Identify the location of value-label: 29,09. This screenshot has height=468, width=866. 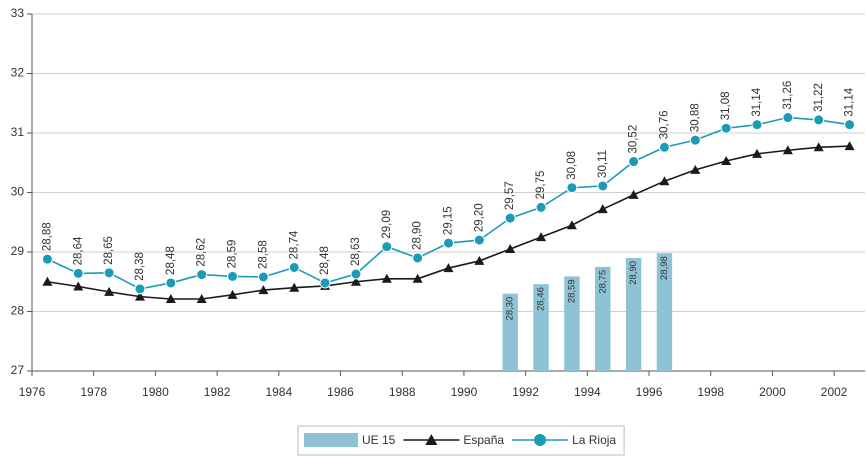
(387, 224).